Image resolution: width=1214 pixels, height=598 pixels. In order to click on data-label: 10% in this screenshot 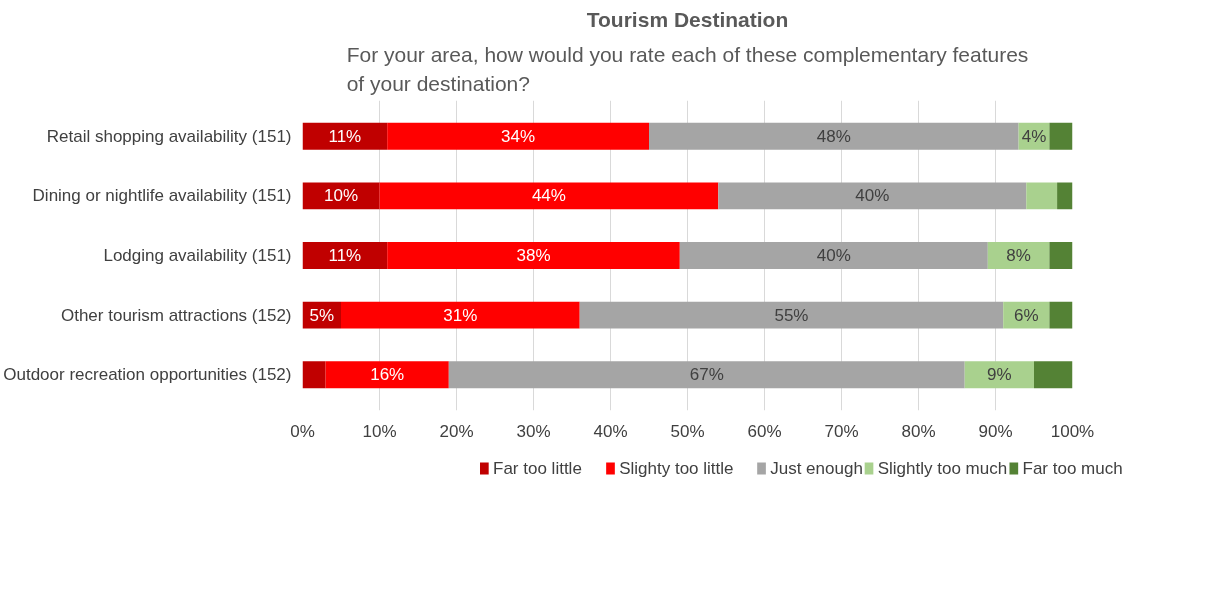, I will do `click(341, 196)`.